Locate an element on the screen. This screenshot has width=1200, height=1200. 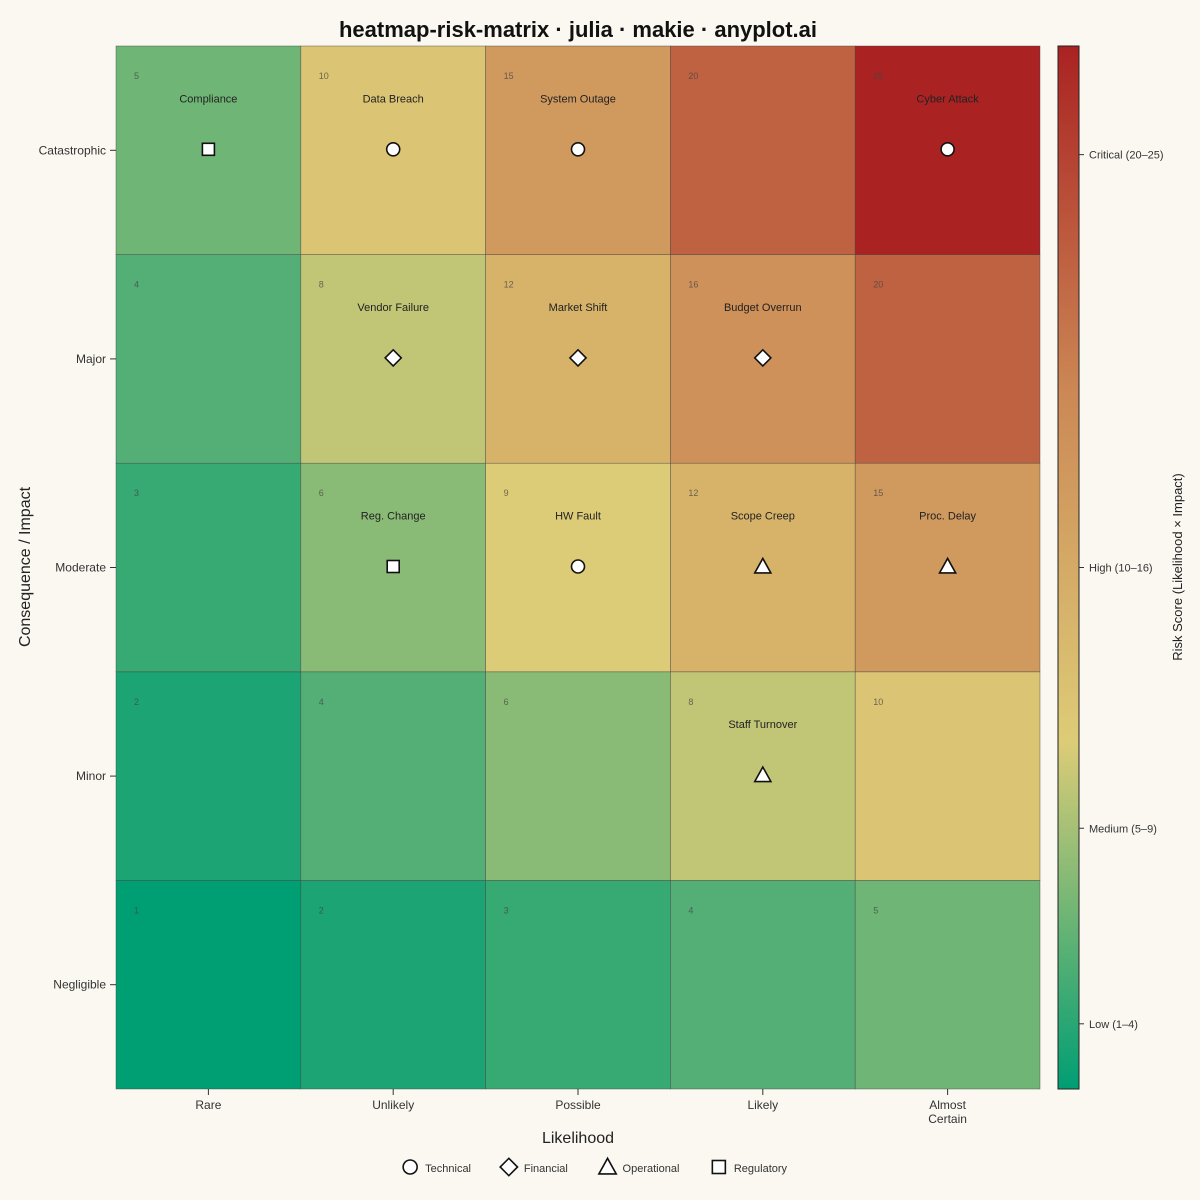
colorbar-tick-label: Low (1–4) is located at coordinates (1113, 1025).